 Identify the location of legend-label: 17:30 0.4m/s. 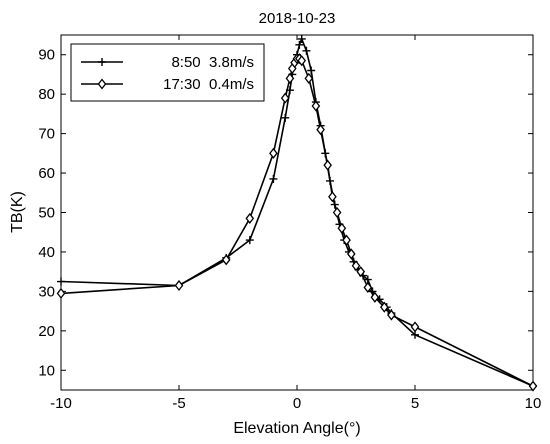
(208, 84).